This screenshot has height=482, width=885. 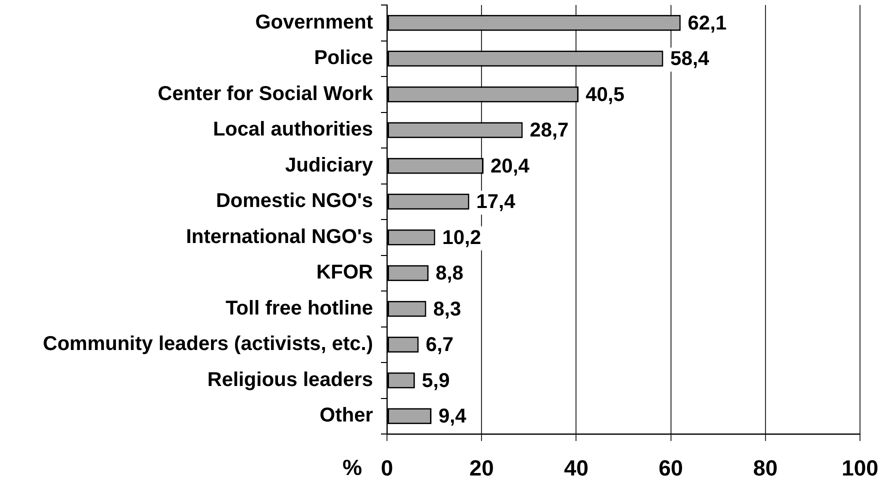 I want to click on data-label: 6,7, so click(x=440, y=345).